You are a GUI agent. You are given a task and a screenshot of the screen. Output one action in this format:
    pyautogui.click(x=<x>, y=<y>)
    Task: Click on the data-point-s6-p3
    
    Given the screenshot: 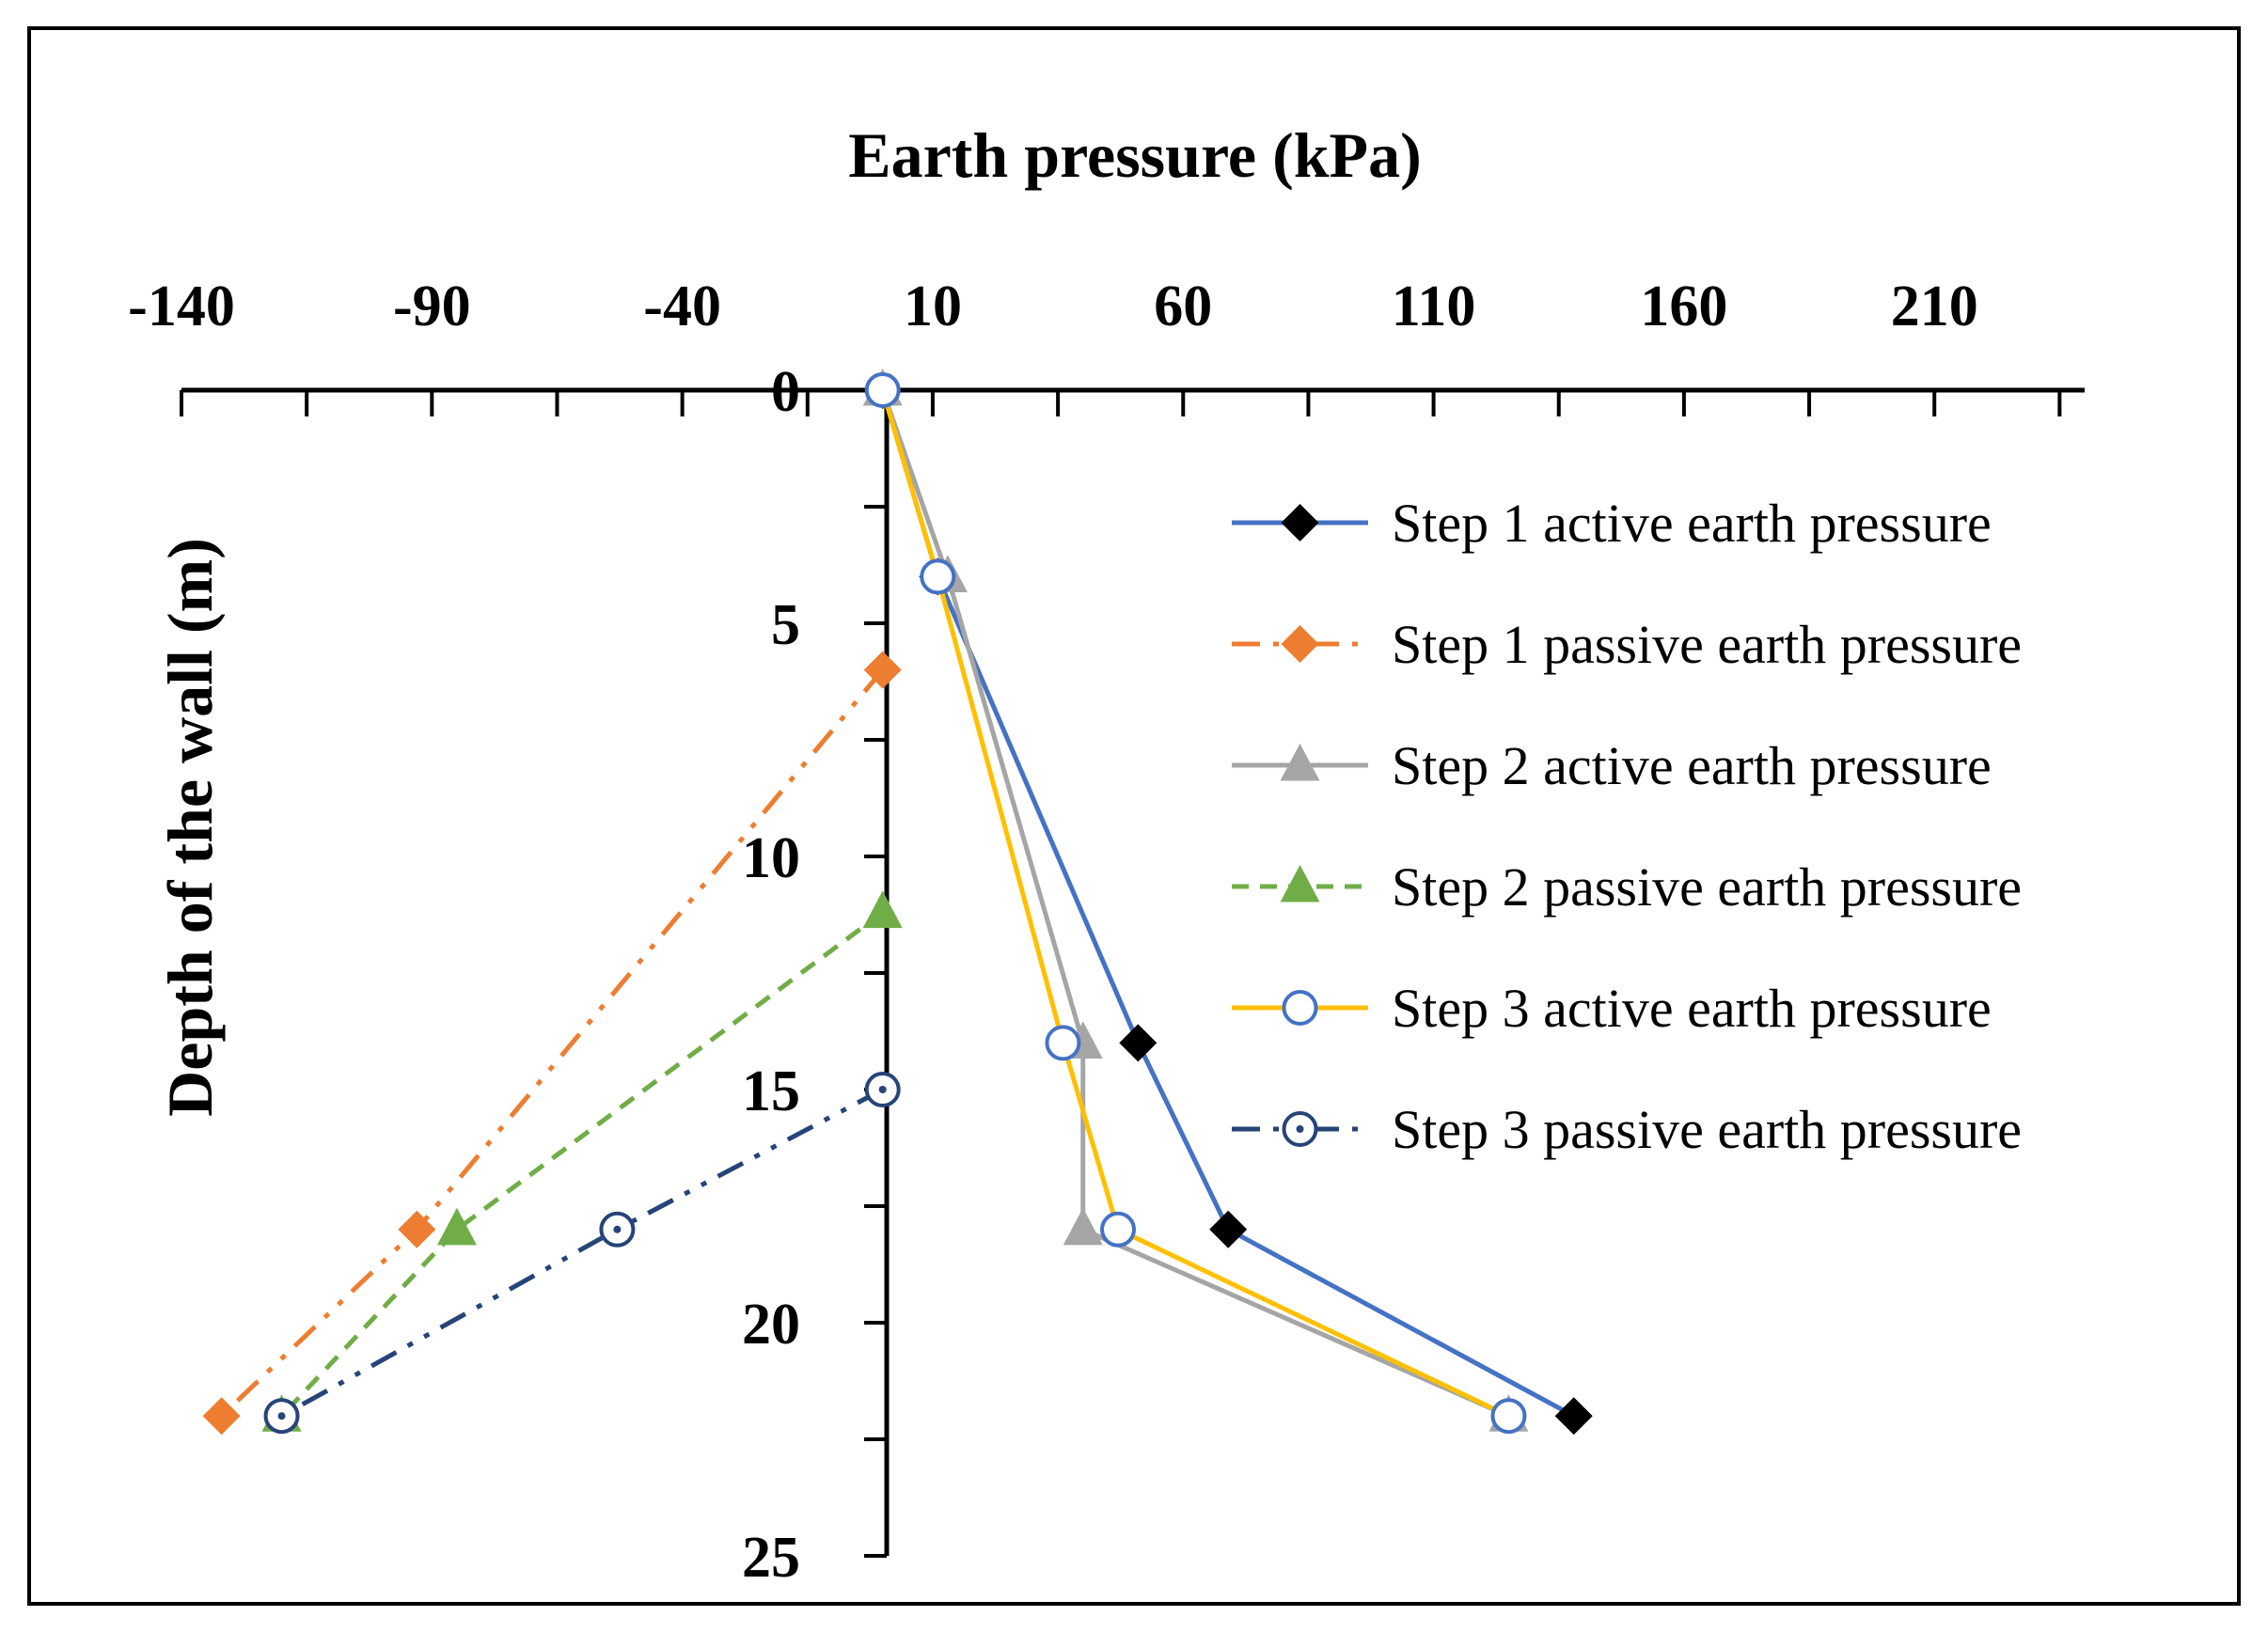 What is the action you would take?
    pyautogui.click(x=281, y=1417)
    